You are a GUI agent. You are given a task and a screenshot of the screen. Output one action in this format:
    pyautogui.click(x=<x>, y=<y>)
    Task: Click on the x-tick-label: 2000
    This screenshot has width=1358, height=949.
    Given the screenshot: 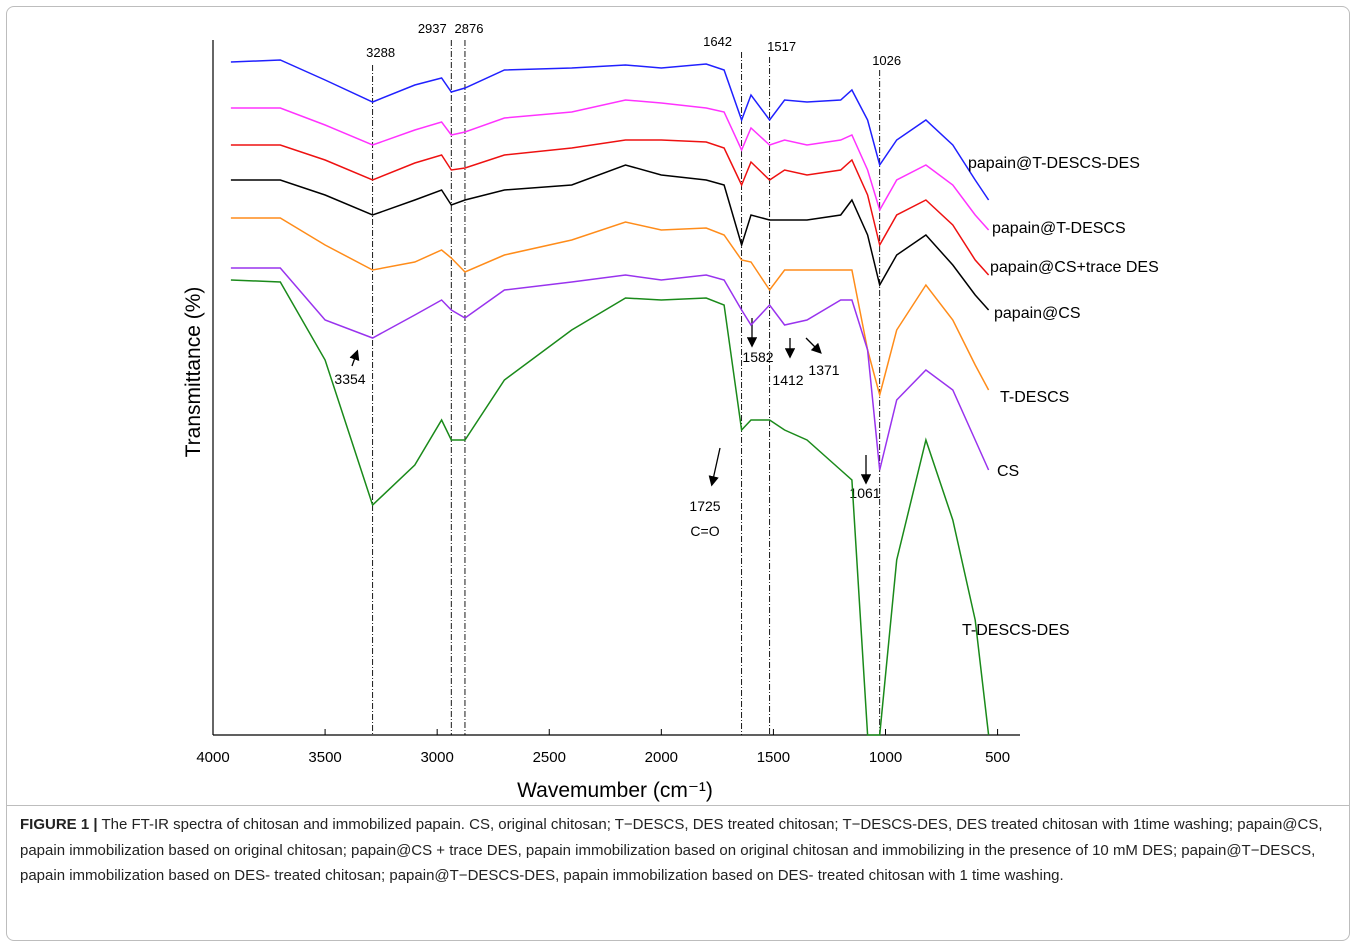 What is the action you would take?
    pyautogui.click(x=661, y=757)
    